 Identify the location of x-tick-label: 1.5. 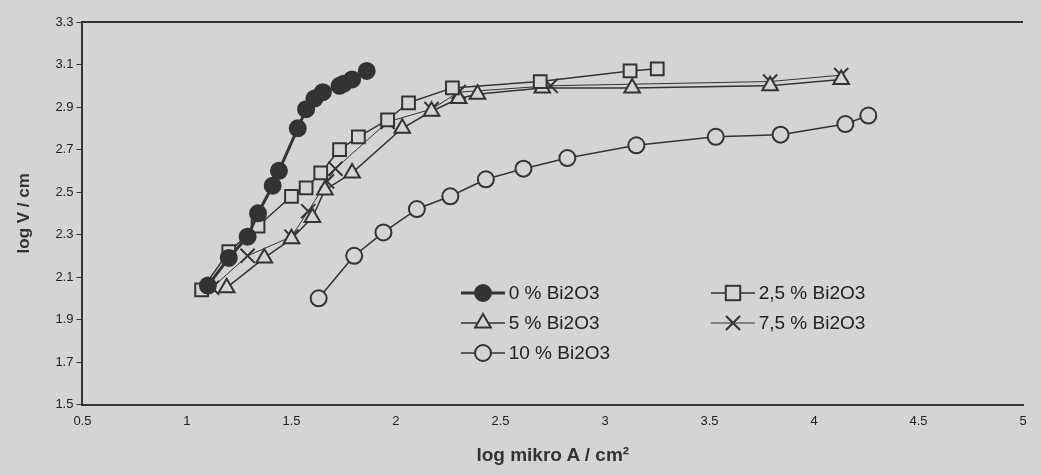
(291, 420).